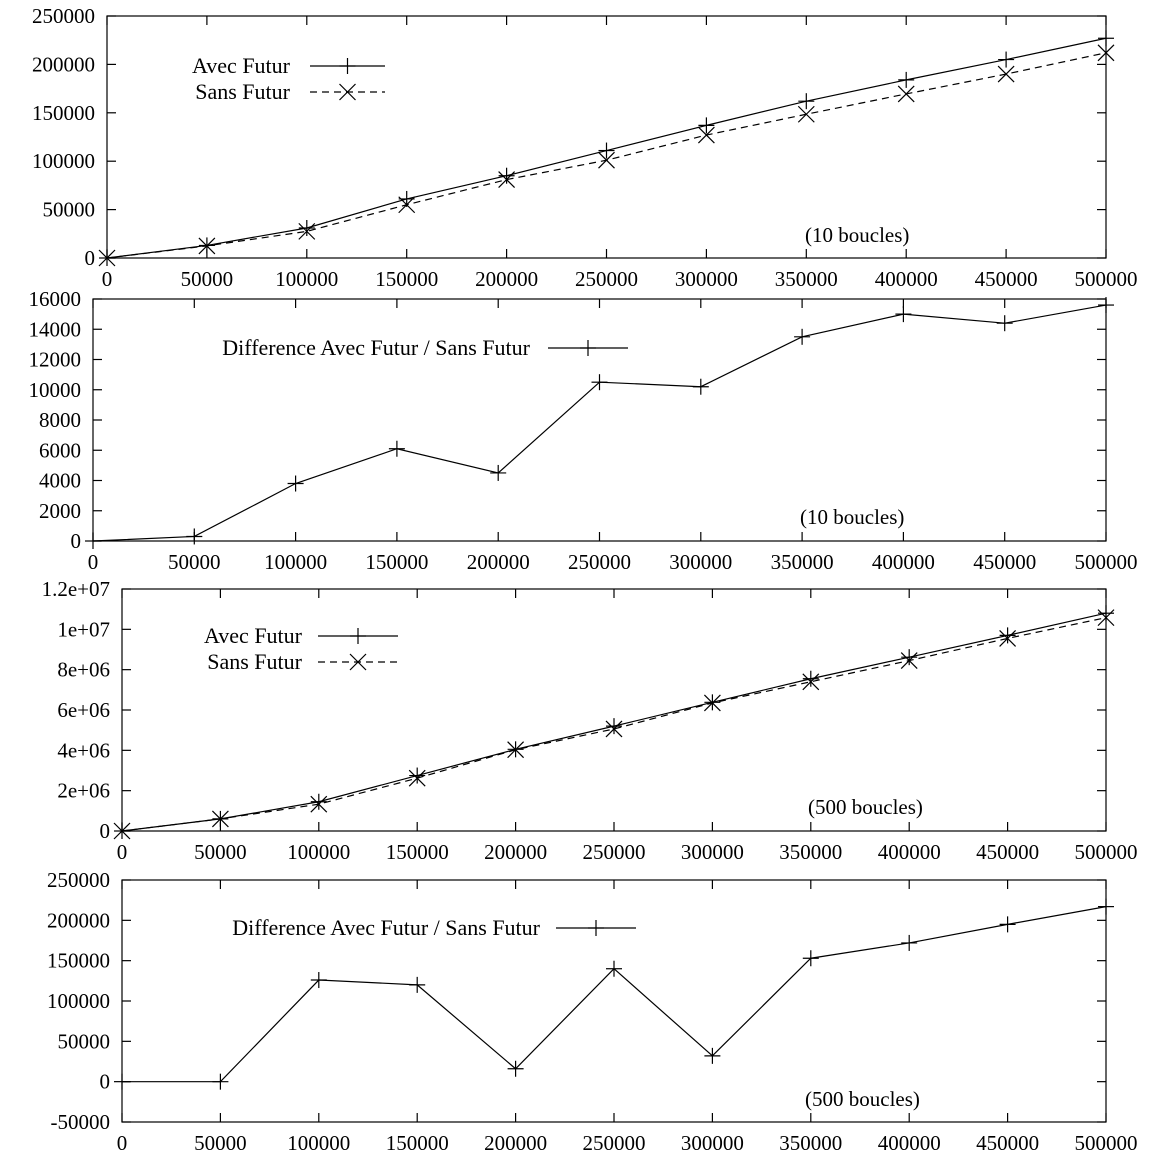 The width and height of the screenshot is (1154, 1163). Describe the element at coordinates (1106, 852) in the screenshot. I see `x-tick-label: 500000` at that location.